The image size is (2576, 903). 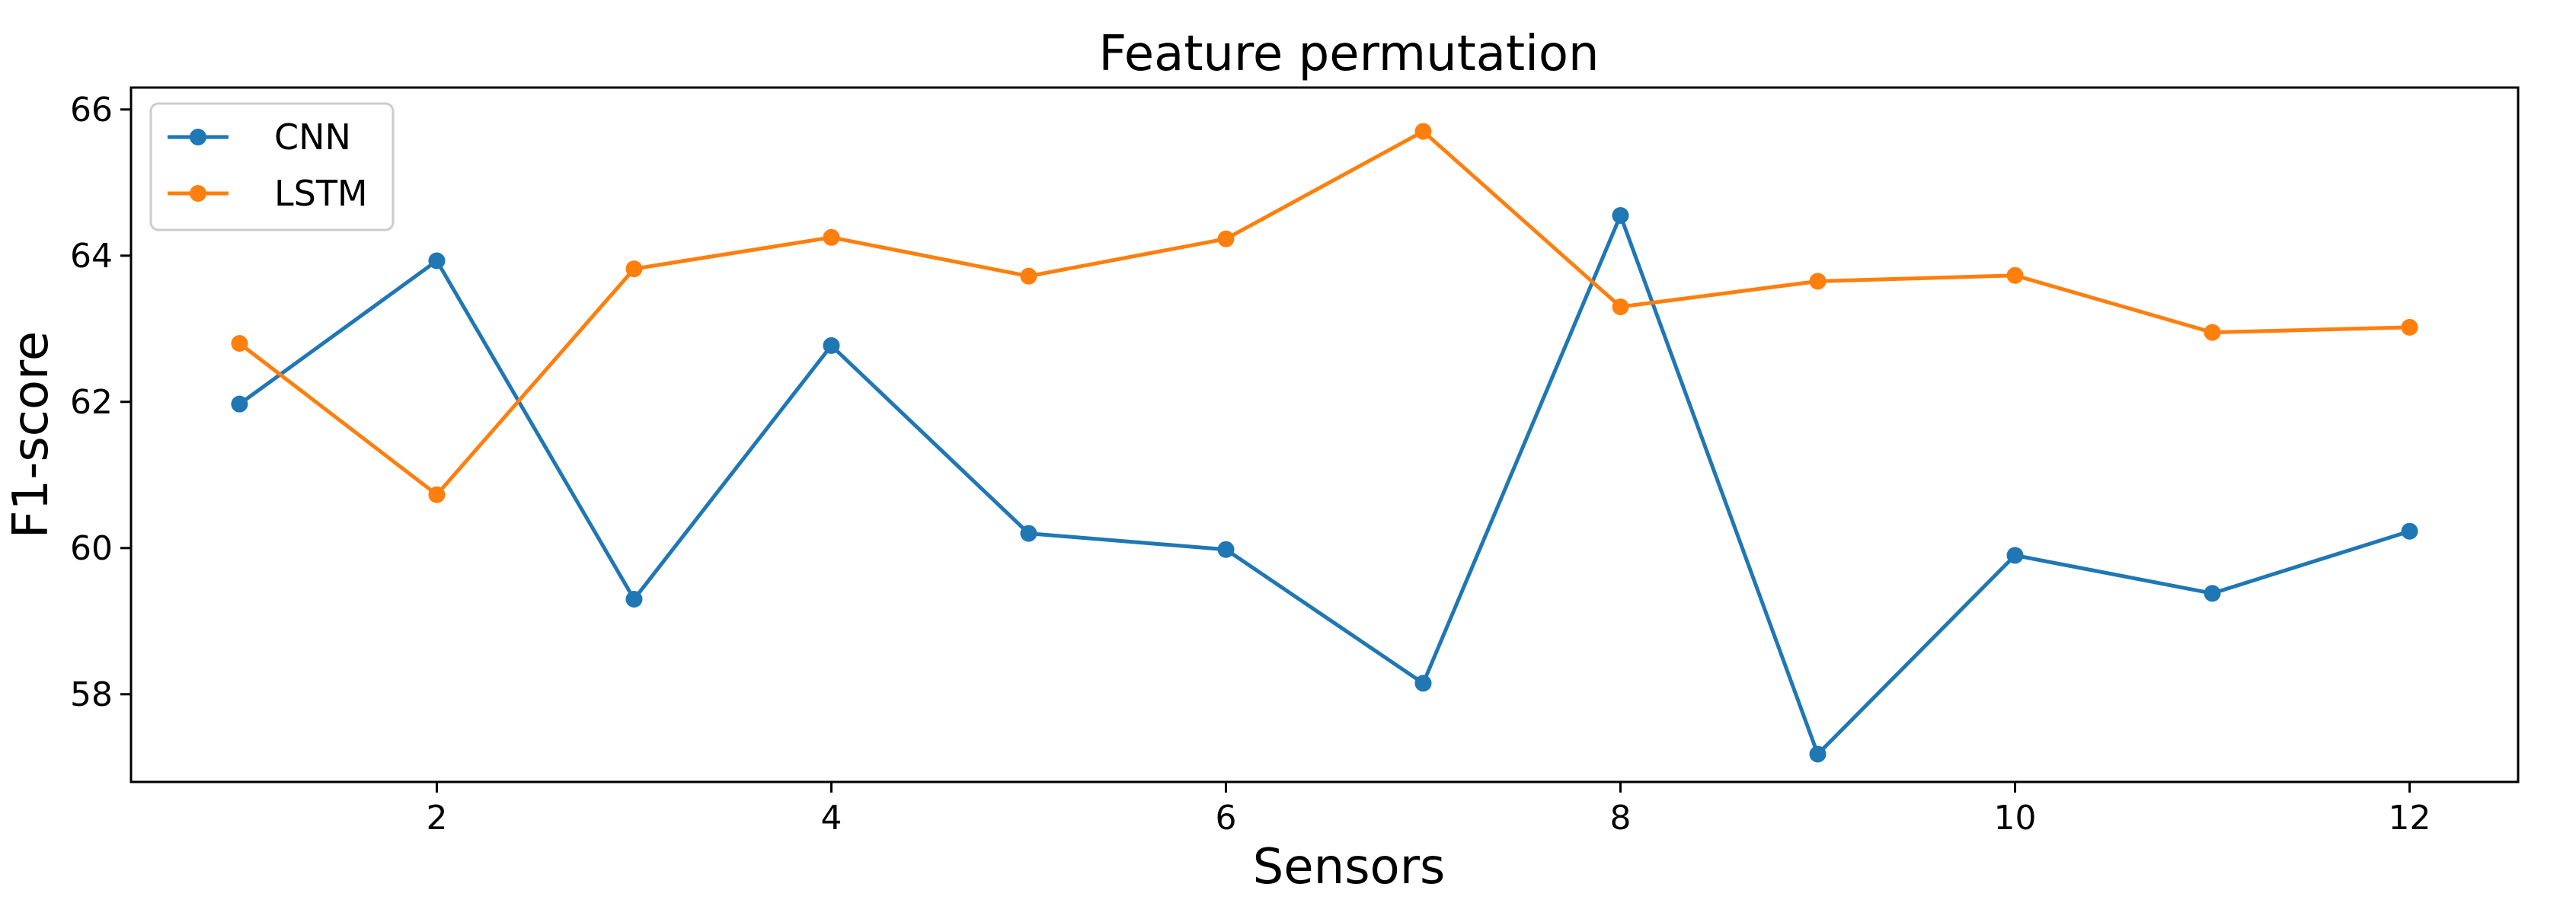 I want to click on x-tick-label: 8, so click(x=1621, y=818).